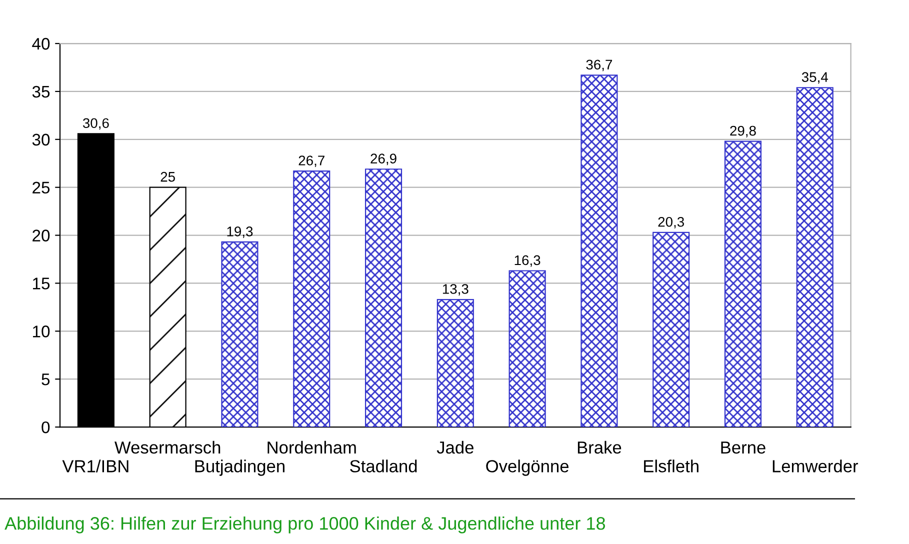  Describe the element at coordinates (312, 447) in the screenshot. I see `x-tick-label: Nordenham` at that location.